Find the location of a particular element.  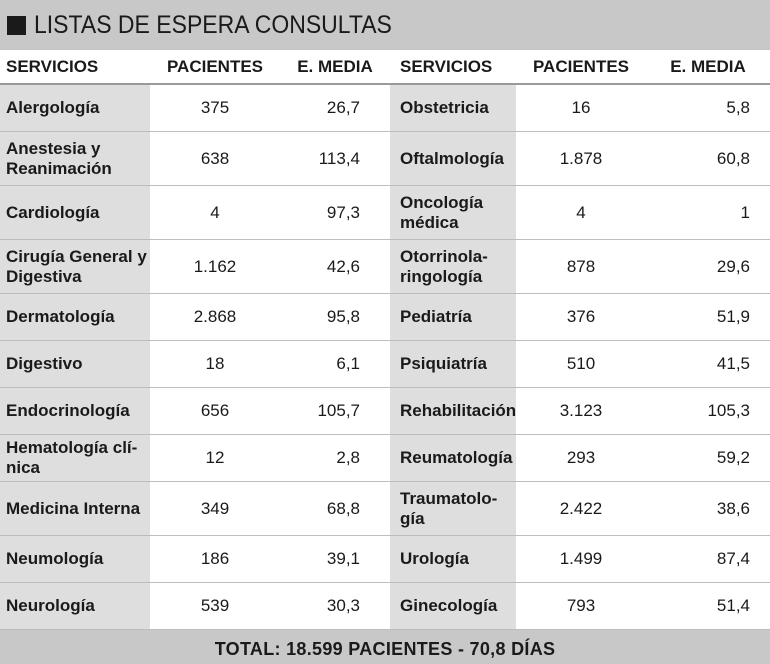

servicio-cell: Alergología is located at coordinates (75, 108).